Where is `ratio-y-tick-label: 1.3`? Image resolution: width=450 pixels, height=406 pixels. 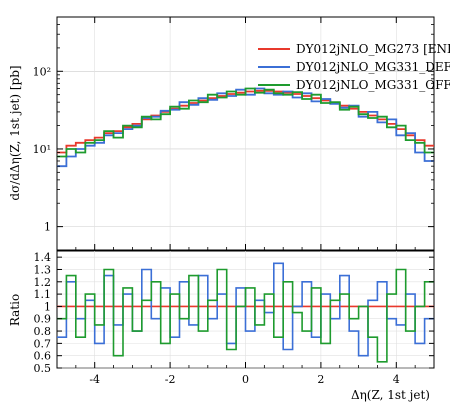
ratio-y-tick-label: 1.3 is located at coordinates (43, 269).